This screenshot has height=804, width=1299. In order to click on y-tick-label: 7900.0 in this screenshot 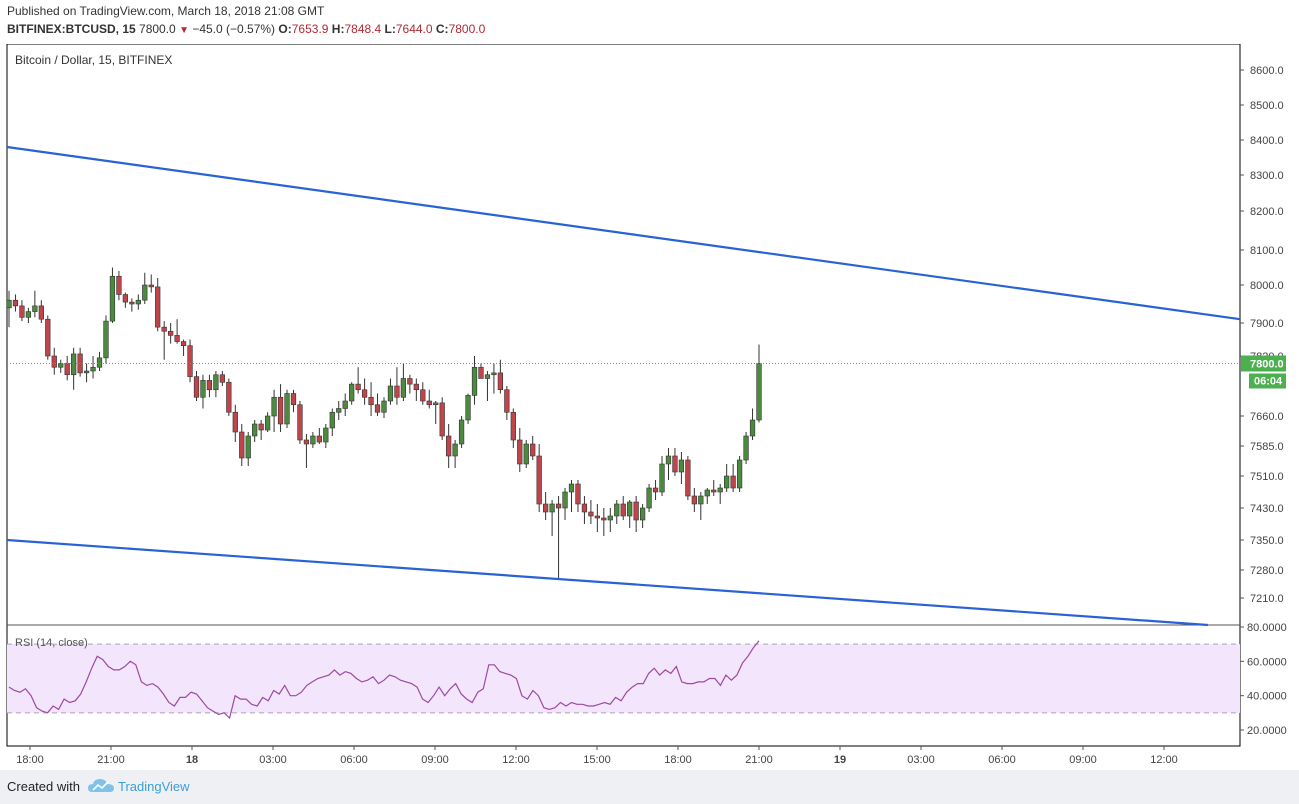, I will do `click(1267, 324)`.